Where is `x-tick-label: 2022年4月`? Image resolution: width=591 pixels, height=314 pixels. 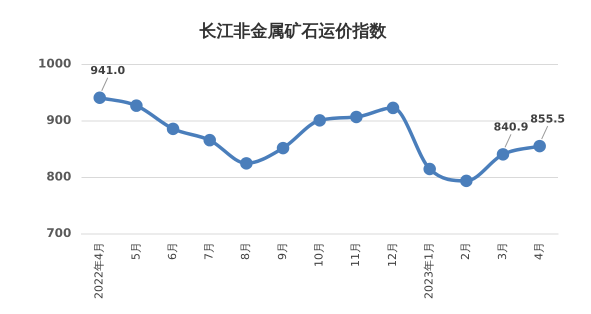 x-tick-label: 2022年4月 is located at coordinates (99, 271).